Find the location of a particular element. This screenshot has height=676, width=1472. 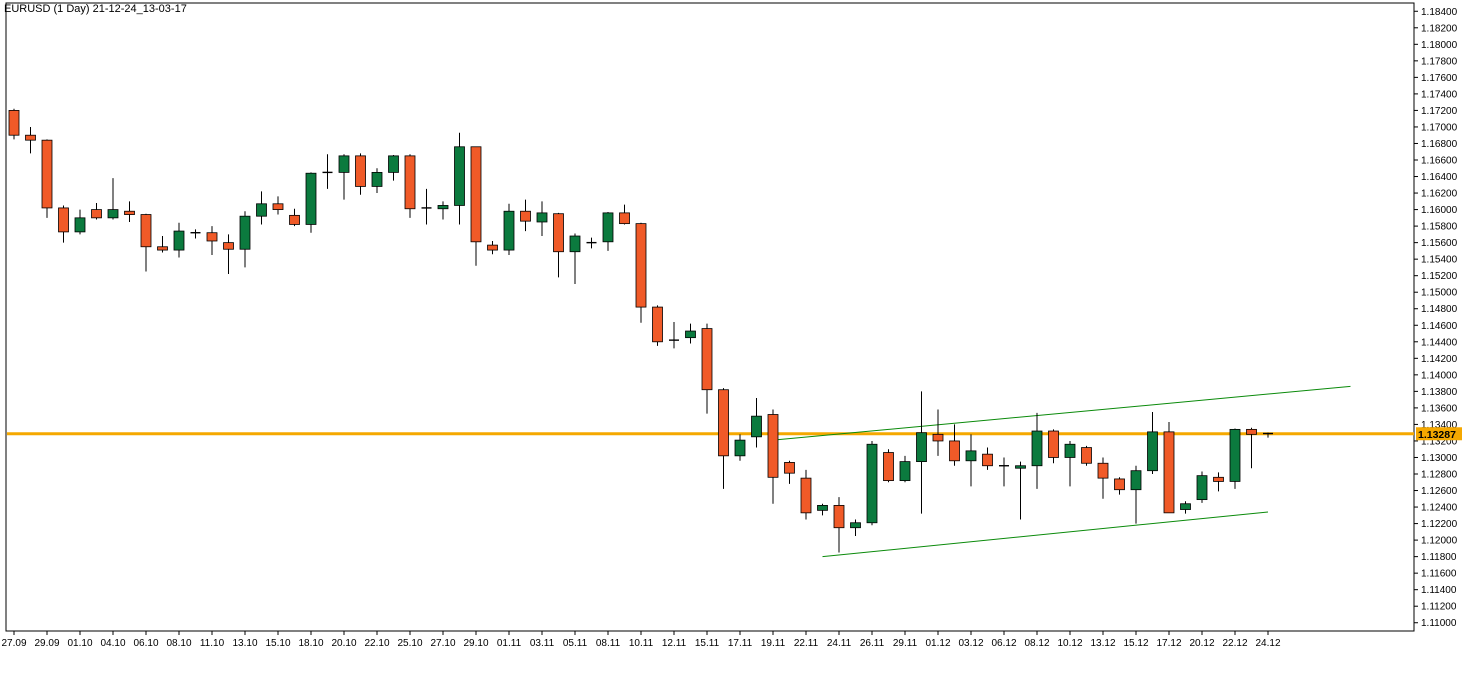

y-tick-label: 1.14400 is located at coordinates (1439, 342).